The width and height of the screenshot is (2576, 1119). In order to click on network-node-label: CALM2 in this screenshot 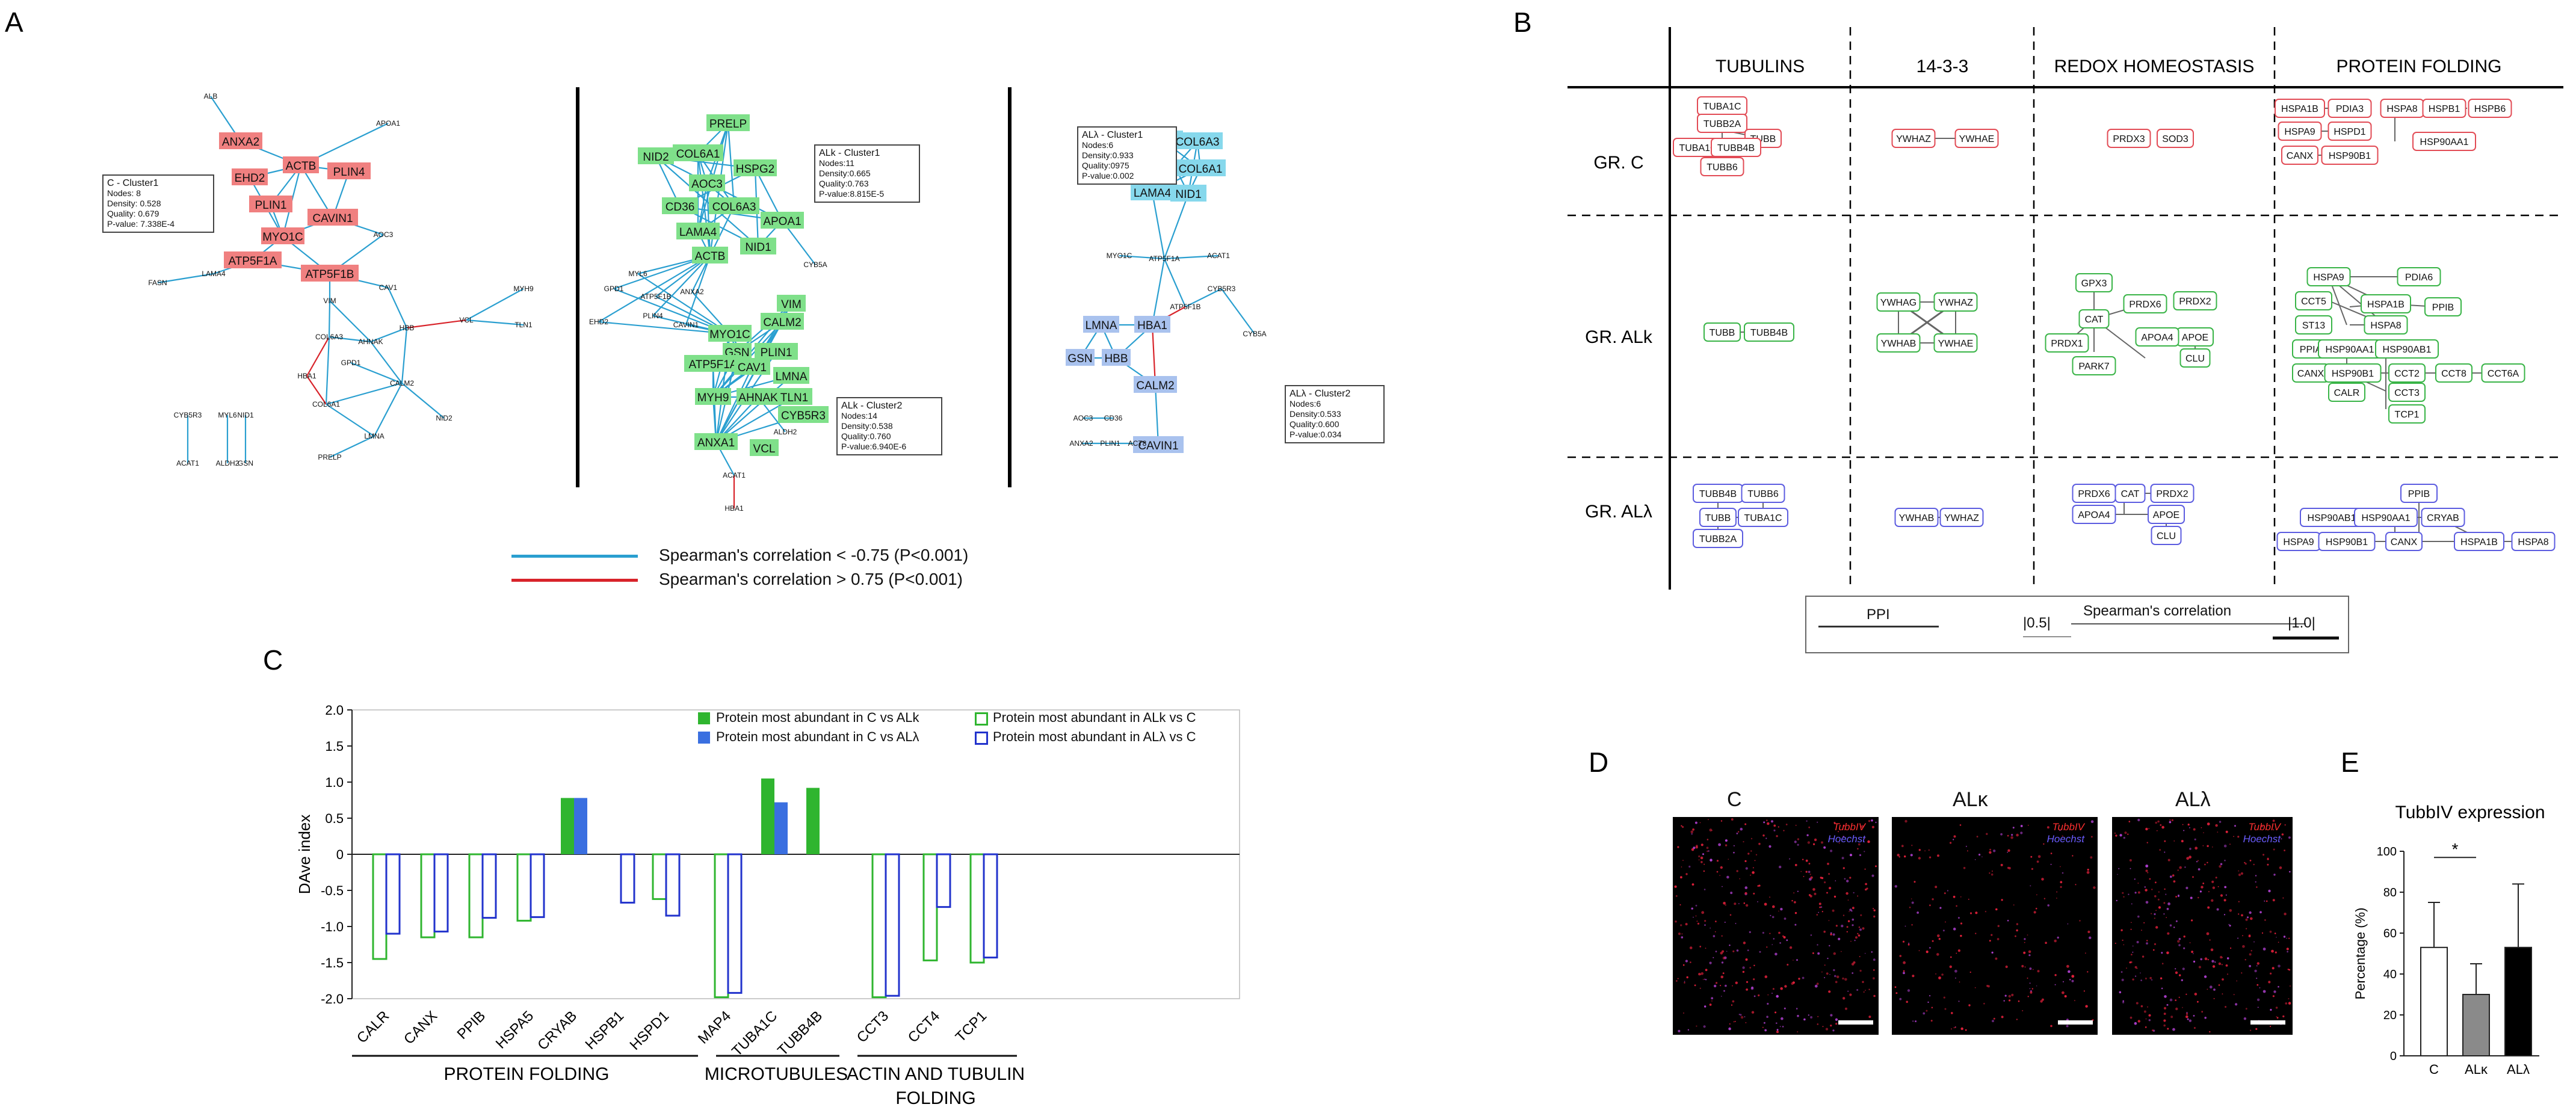, I will do `click(402, 383)`.